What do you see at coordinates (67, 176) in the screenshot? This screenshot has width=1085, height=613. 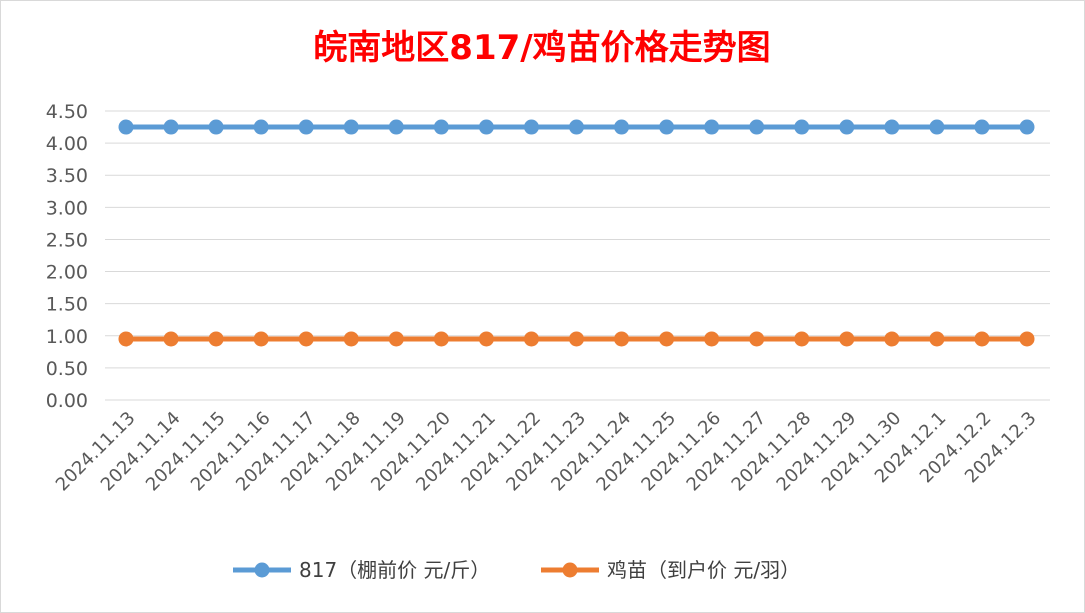 I see `y-tick-label: 3.50` at bounding box center [67, 176].